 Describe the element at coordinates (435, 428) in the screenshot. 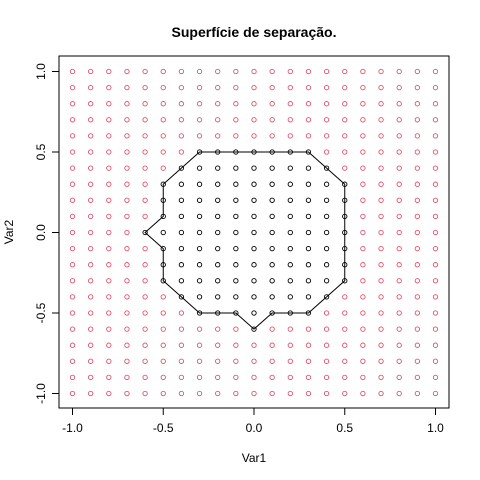

I see `x-tick-label: 1.0` at that location.